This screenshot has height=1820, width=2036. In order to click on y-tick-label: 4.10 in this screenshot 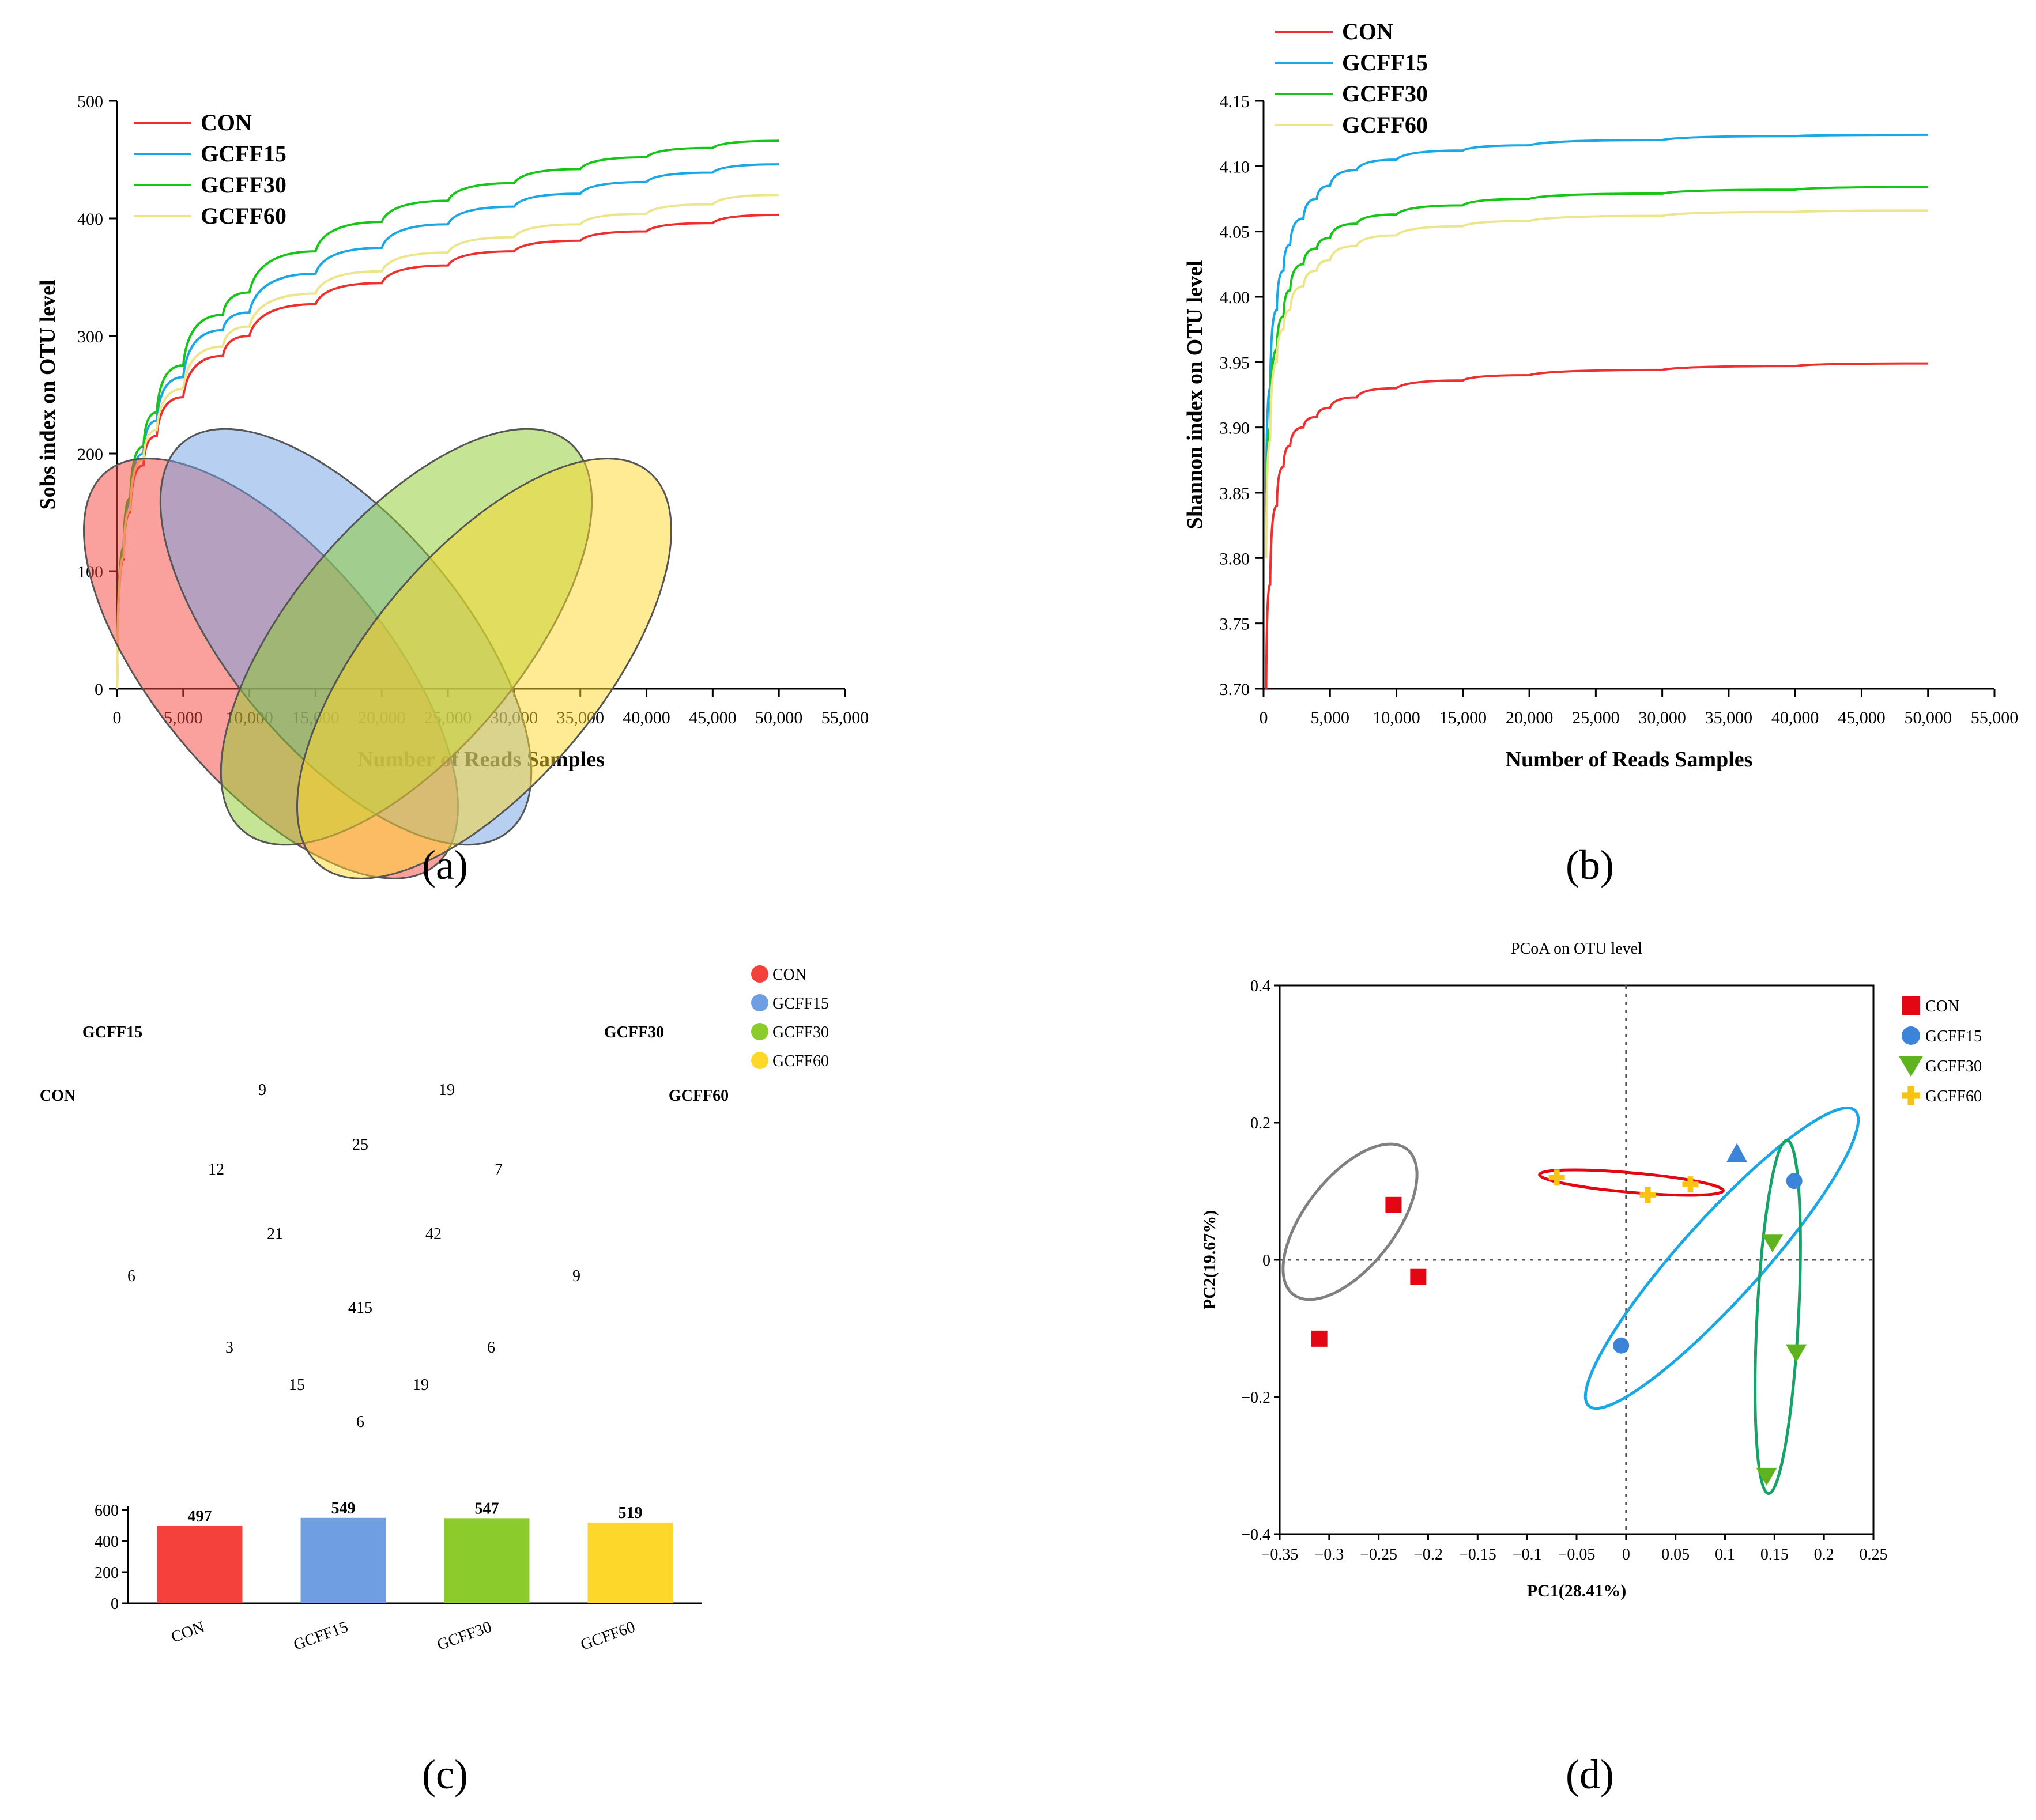, I will do `click(1235, 166)`.